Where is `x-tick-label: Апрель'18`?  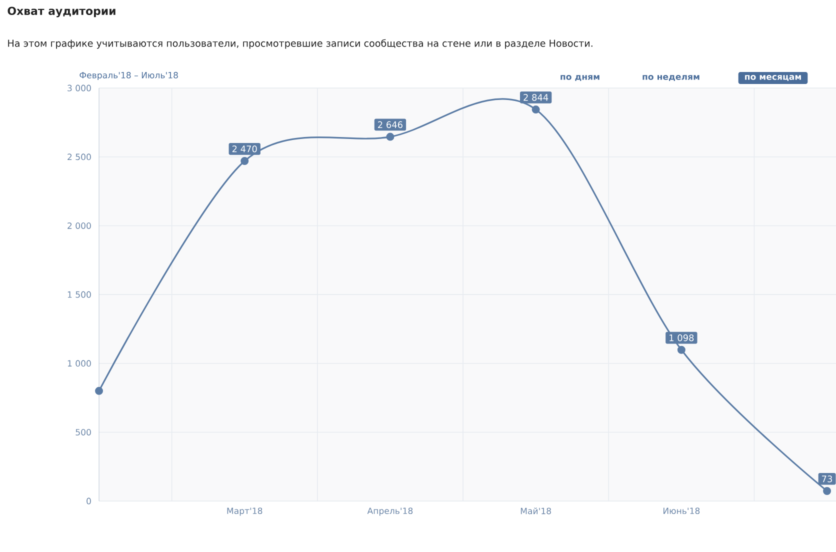
x-tick-label: Апрель'18 is located at coordinates (390, 512).